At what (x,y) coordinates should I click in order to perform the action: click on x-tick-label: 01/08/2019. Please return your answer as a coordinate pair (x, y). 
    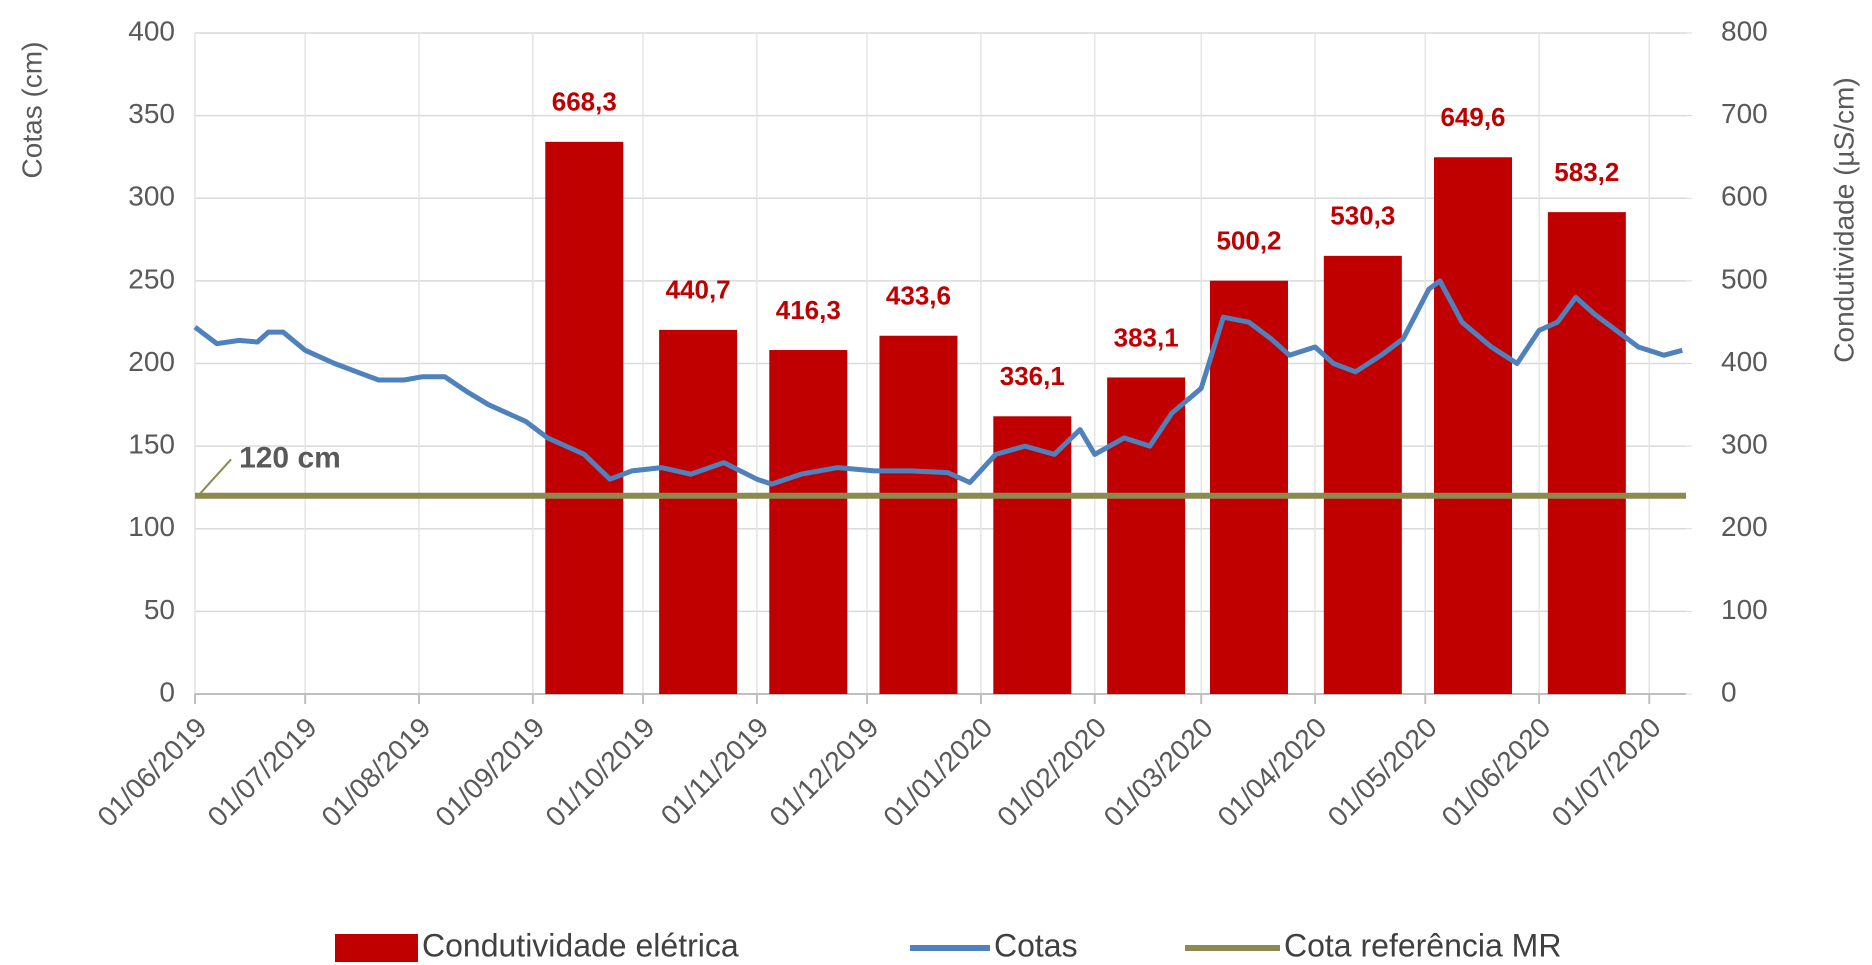
    Looking at the image, I should click on (375, 772).